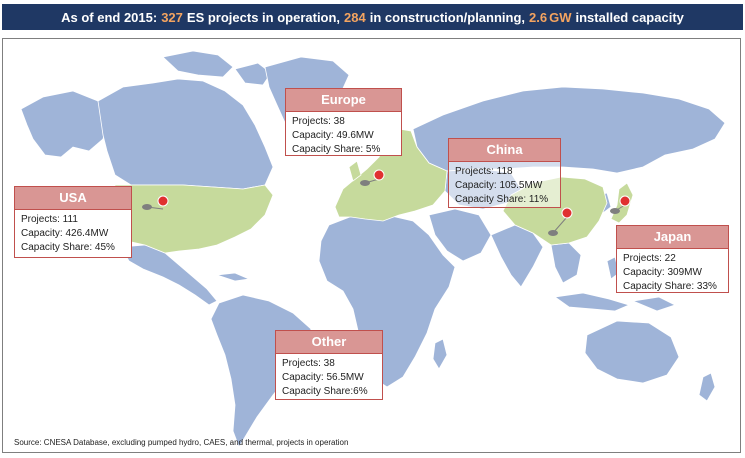 This screenshot has width=745, height=458. I want to click on new-guinea-land, so click(654, 304).